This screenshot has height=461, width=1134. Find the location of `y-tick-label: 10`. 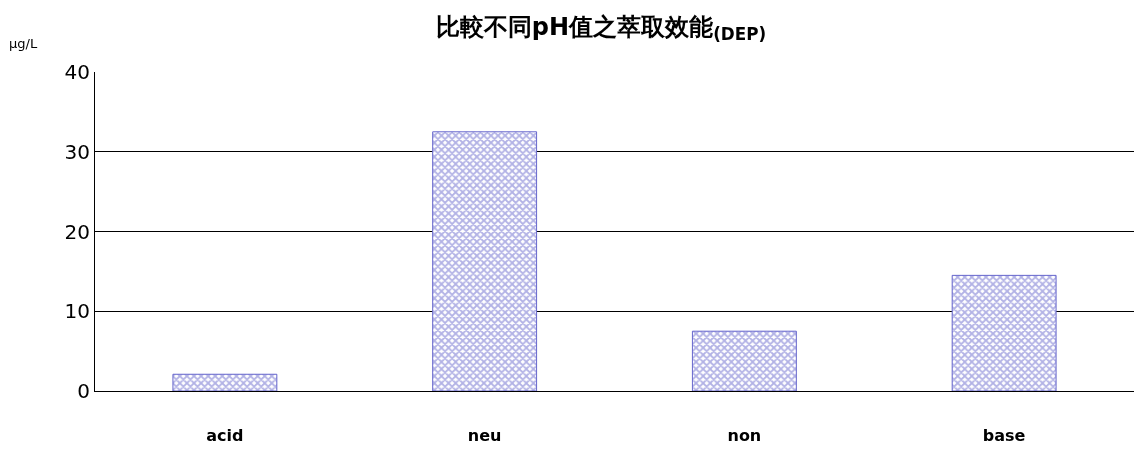

y-tick-label: 10 is located at coordinates (77, 311).